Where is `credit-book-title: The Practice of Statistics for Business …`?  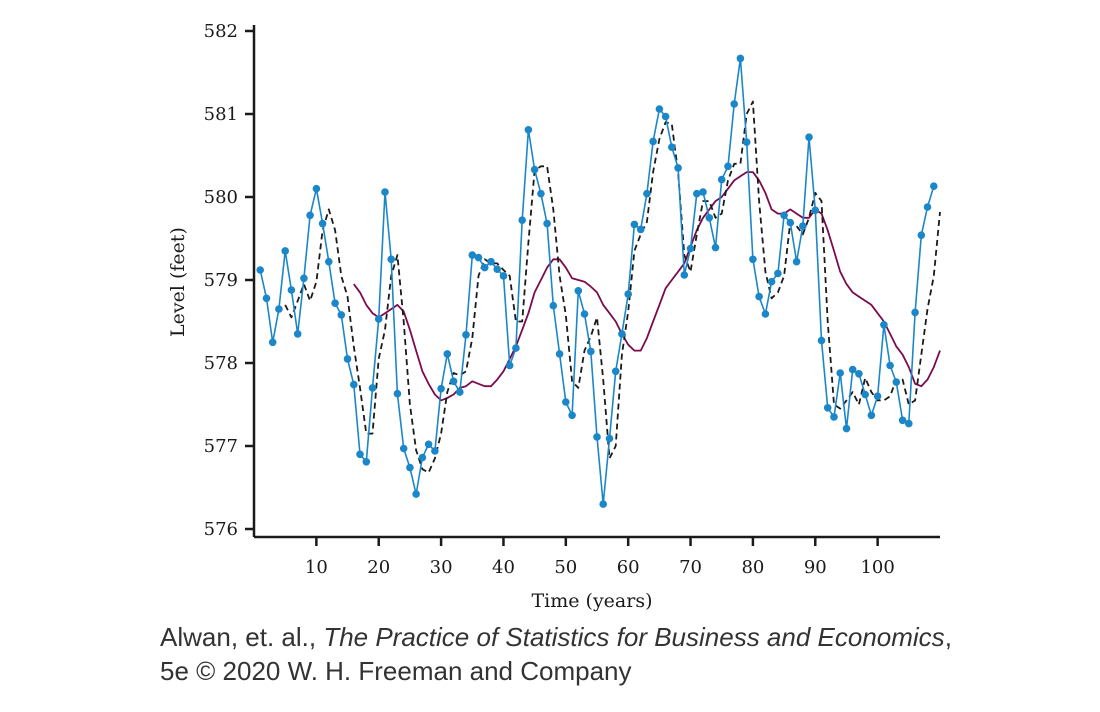 credit-book-title: The Practice of Statistics for Business … is located at coordinates (634, 637).